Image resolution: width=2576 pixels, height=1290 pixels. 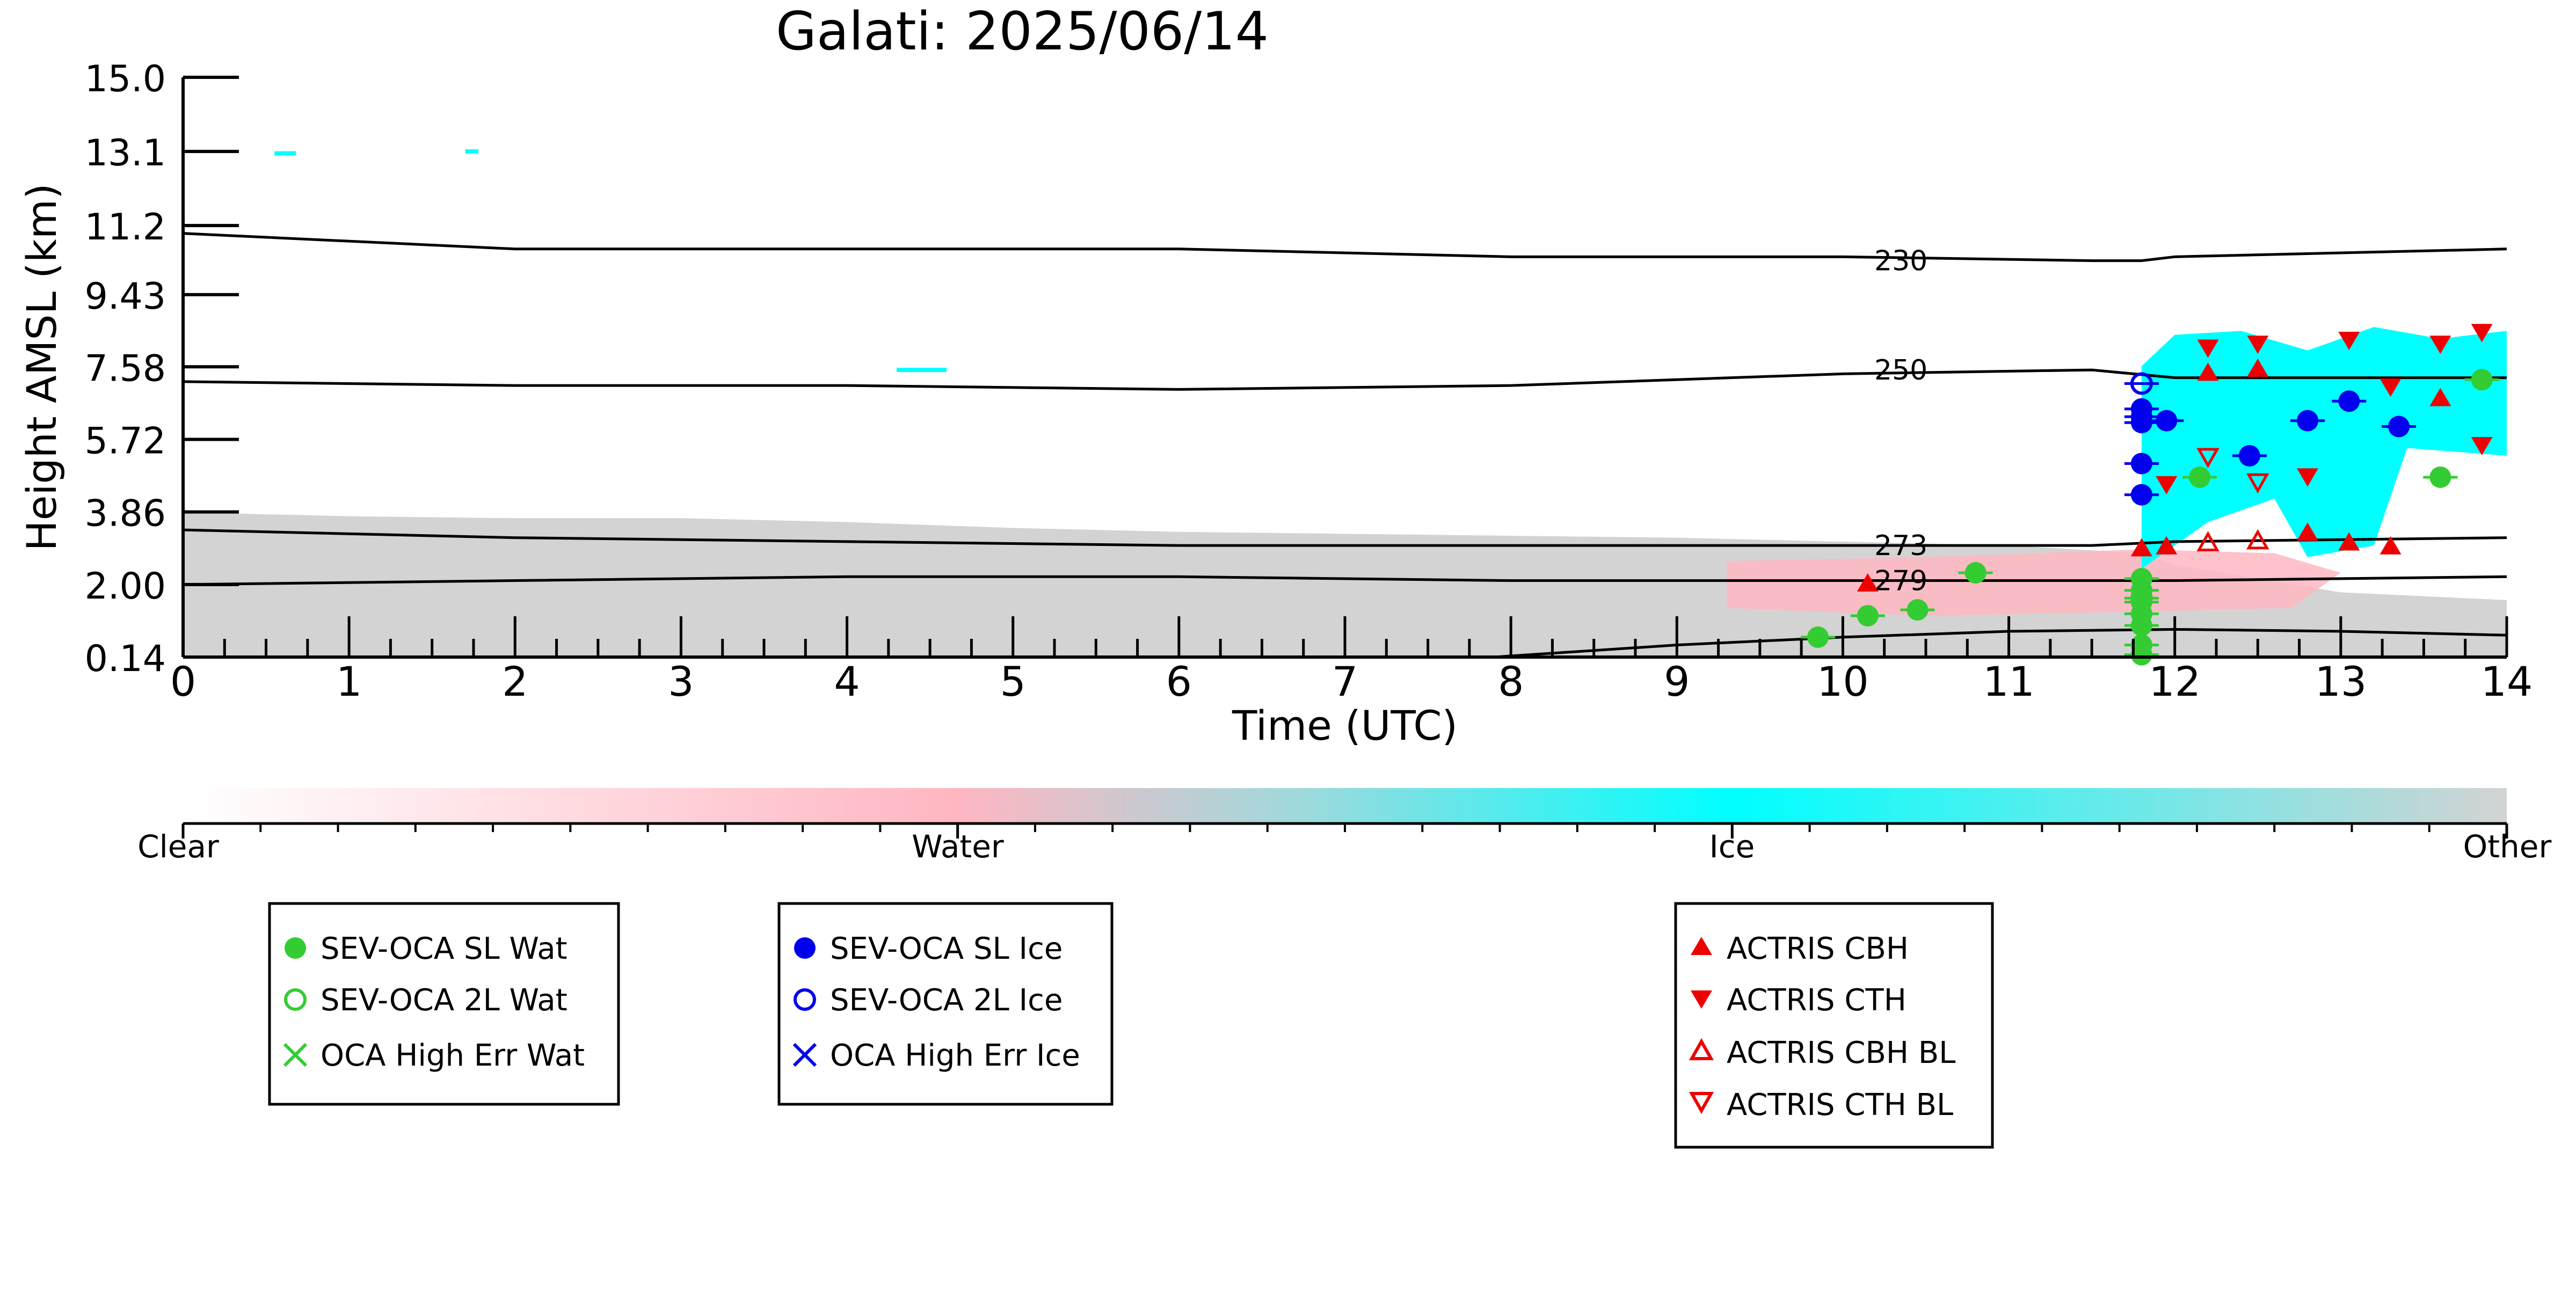 What do you see at coordinates (125, 586) in the screenshot?
I see `y-tick-label-2.00: 2.00` at bounding box center [125, 586].